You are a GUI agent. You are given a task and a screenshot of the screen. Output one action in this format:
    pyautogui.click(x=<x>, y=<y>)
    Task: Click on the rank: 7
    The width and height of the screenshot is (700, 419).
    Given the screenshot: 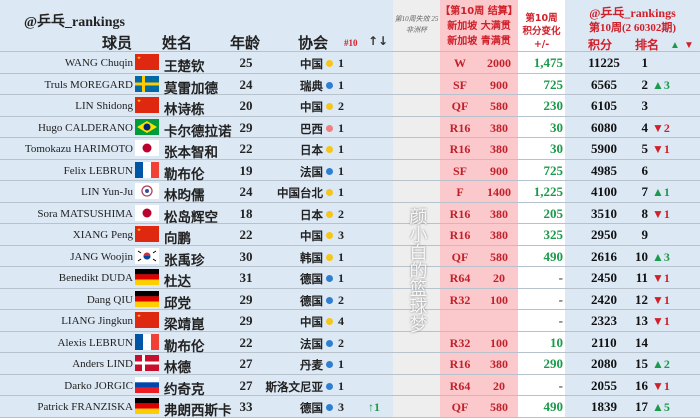 What is the action you would take?
    pyautogui.click(x=645, y=191)
    